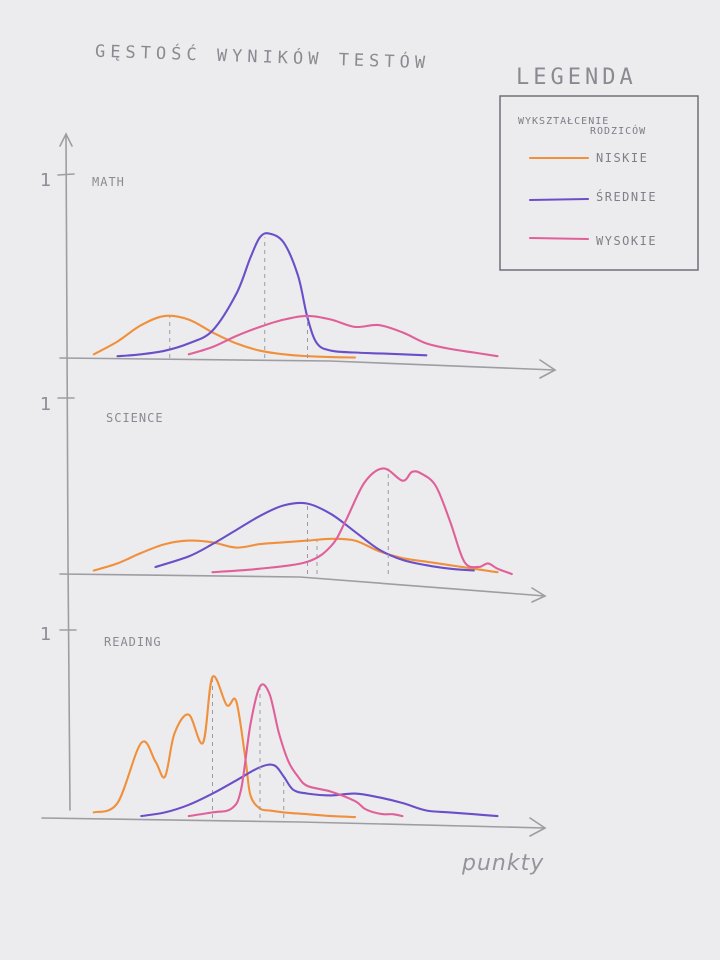 Image resolution: width=720 pixels, height=960 pixels. What do you see at coordinates (626, 241) in the screenshot?
I see `legend-label-wysokie: WYSOKIE` at bounding box center [626, 241].